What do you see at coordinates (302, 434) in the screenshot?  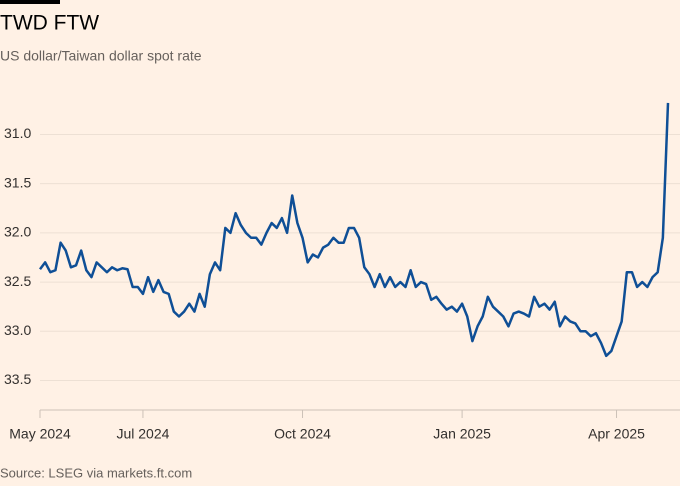 I see `x-tick-label: Oct 2024` at bounding box center [302, 434].